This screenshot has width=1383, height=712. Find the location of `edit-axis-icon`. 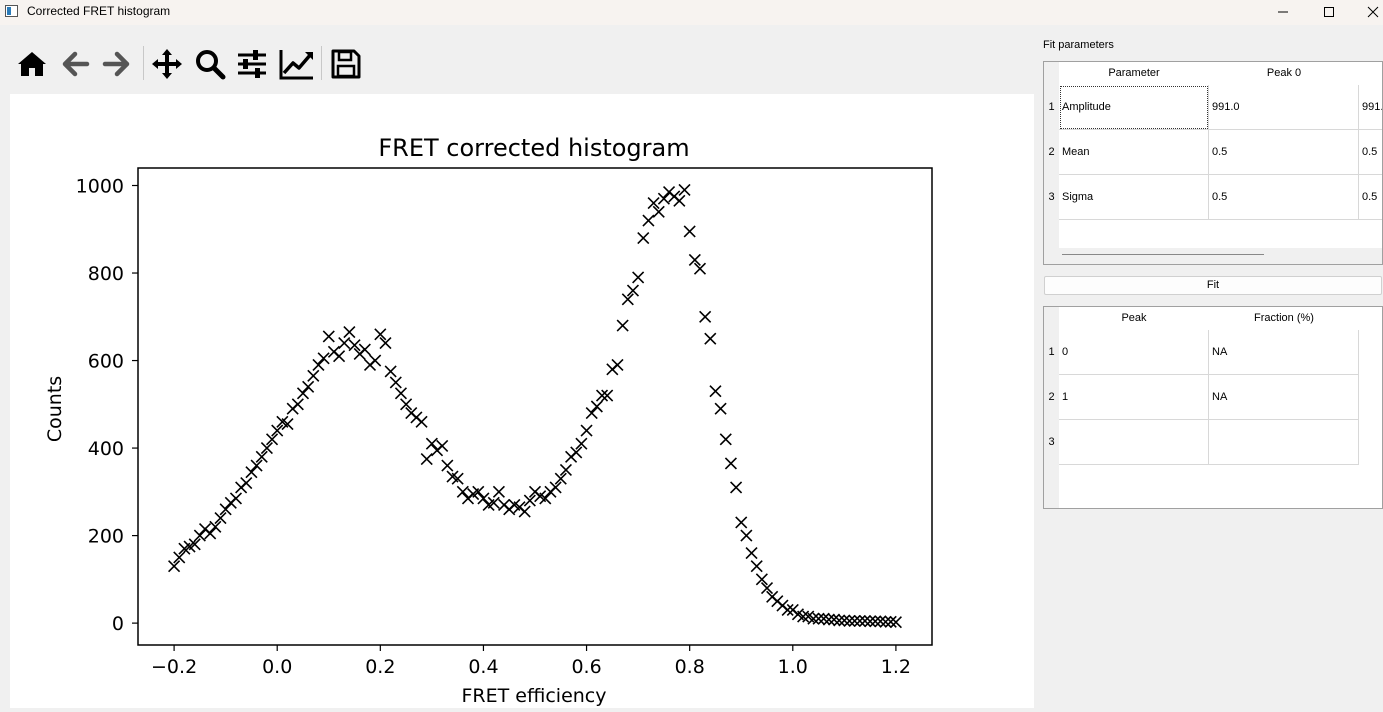

edit-axis-icon is located at coordinates (296, 65).